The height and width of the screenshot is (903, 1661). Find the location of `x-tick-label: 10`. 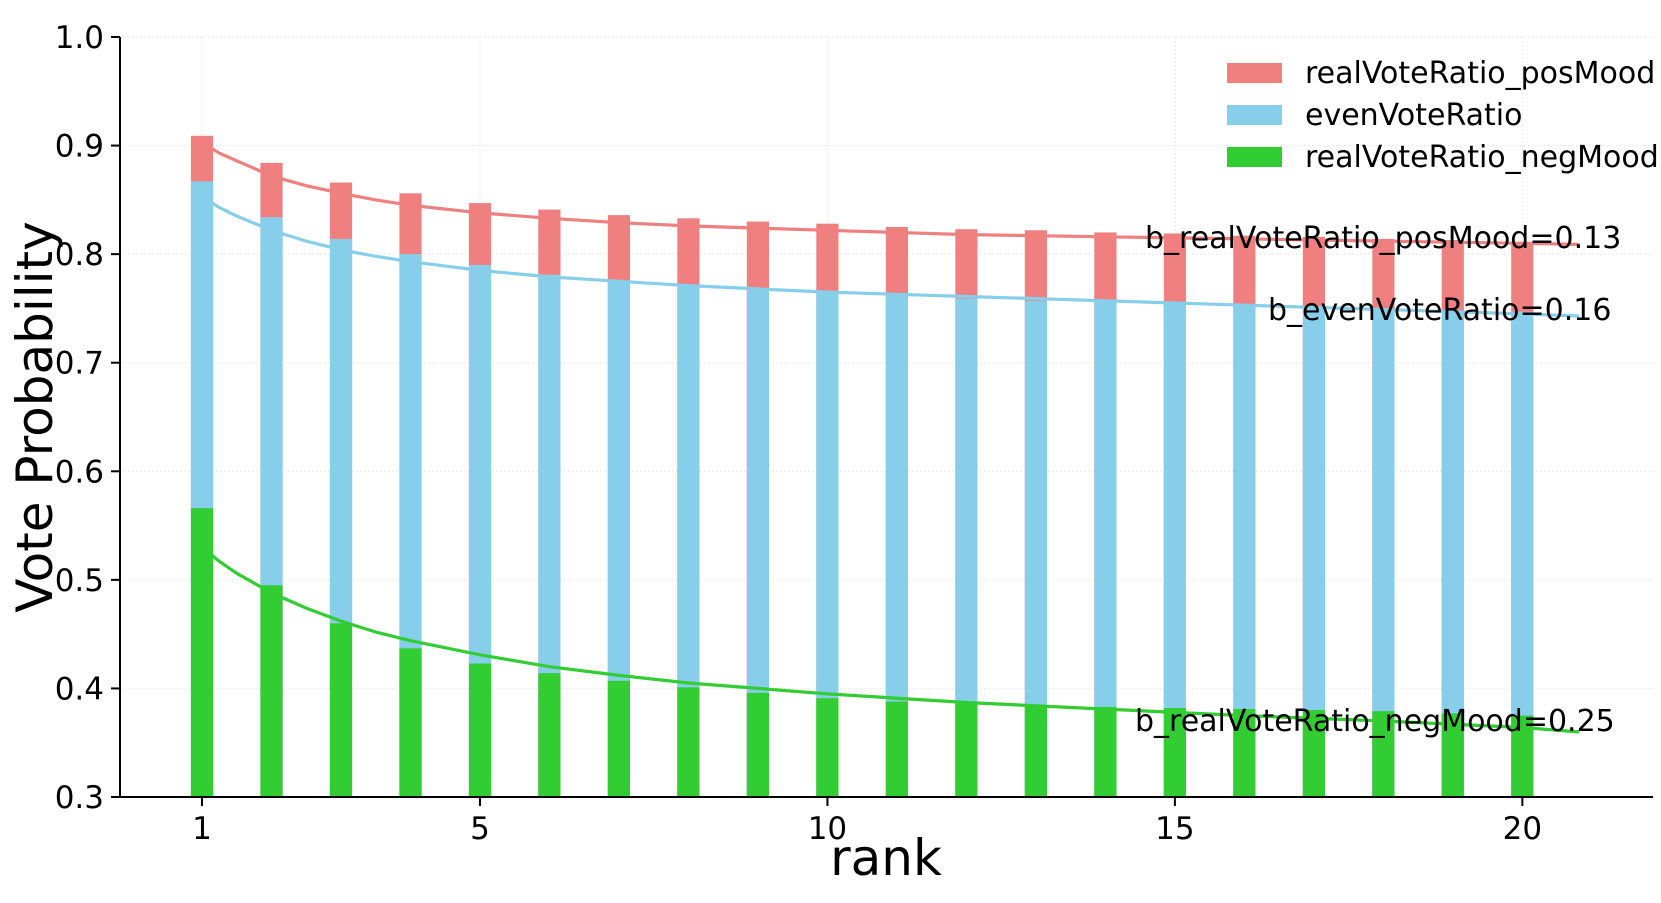

x-tick-label: 10 is located at coordinates (827, 829).